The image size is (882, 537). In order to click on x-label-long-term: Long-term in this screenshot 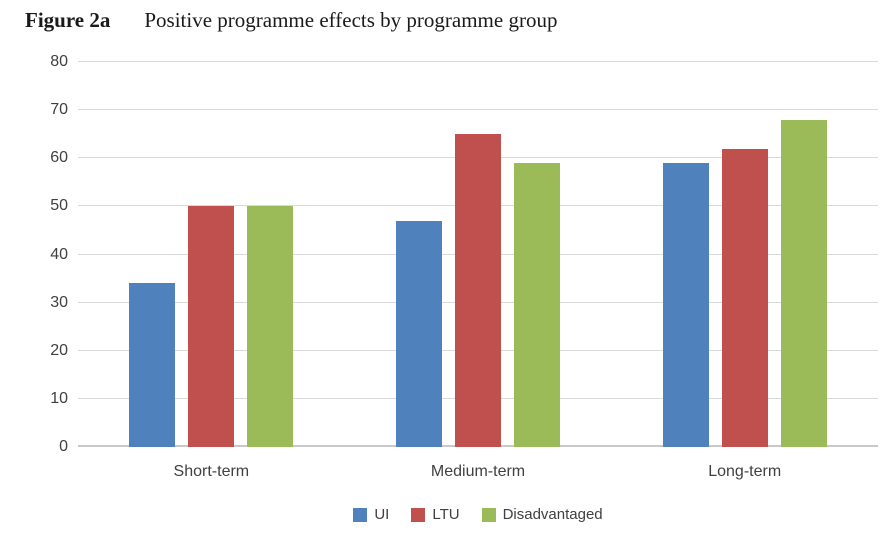, I will do `click(745, 471)`.